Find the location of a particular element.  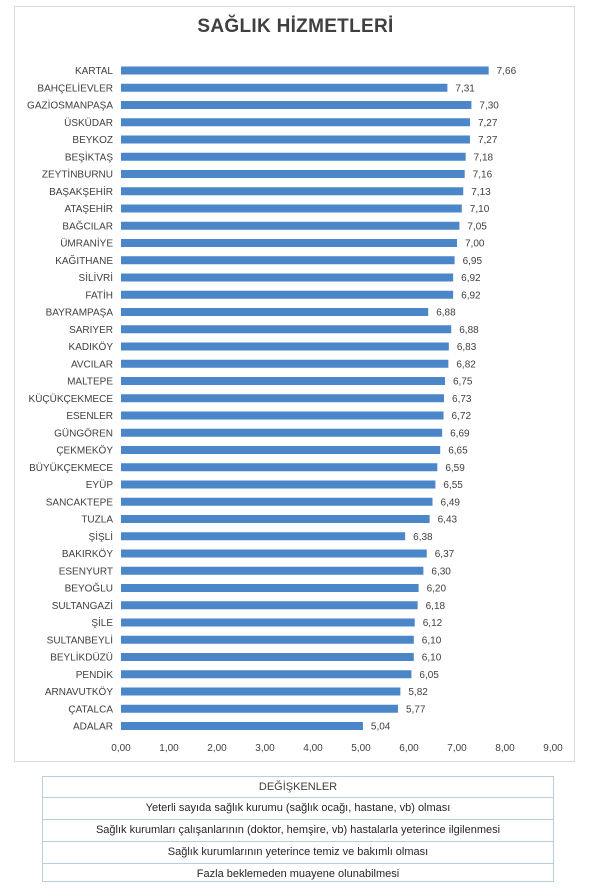

category-label: ADALAR is located at coordinates (93, 727).